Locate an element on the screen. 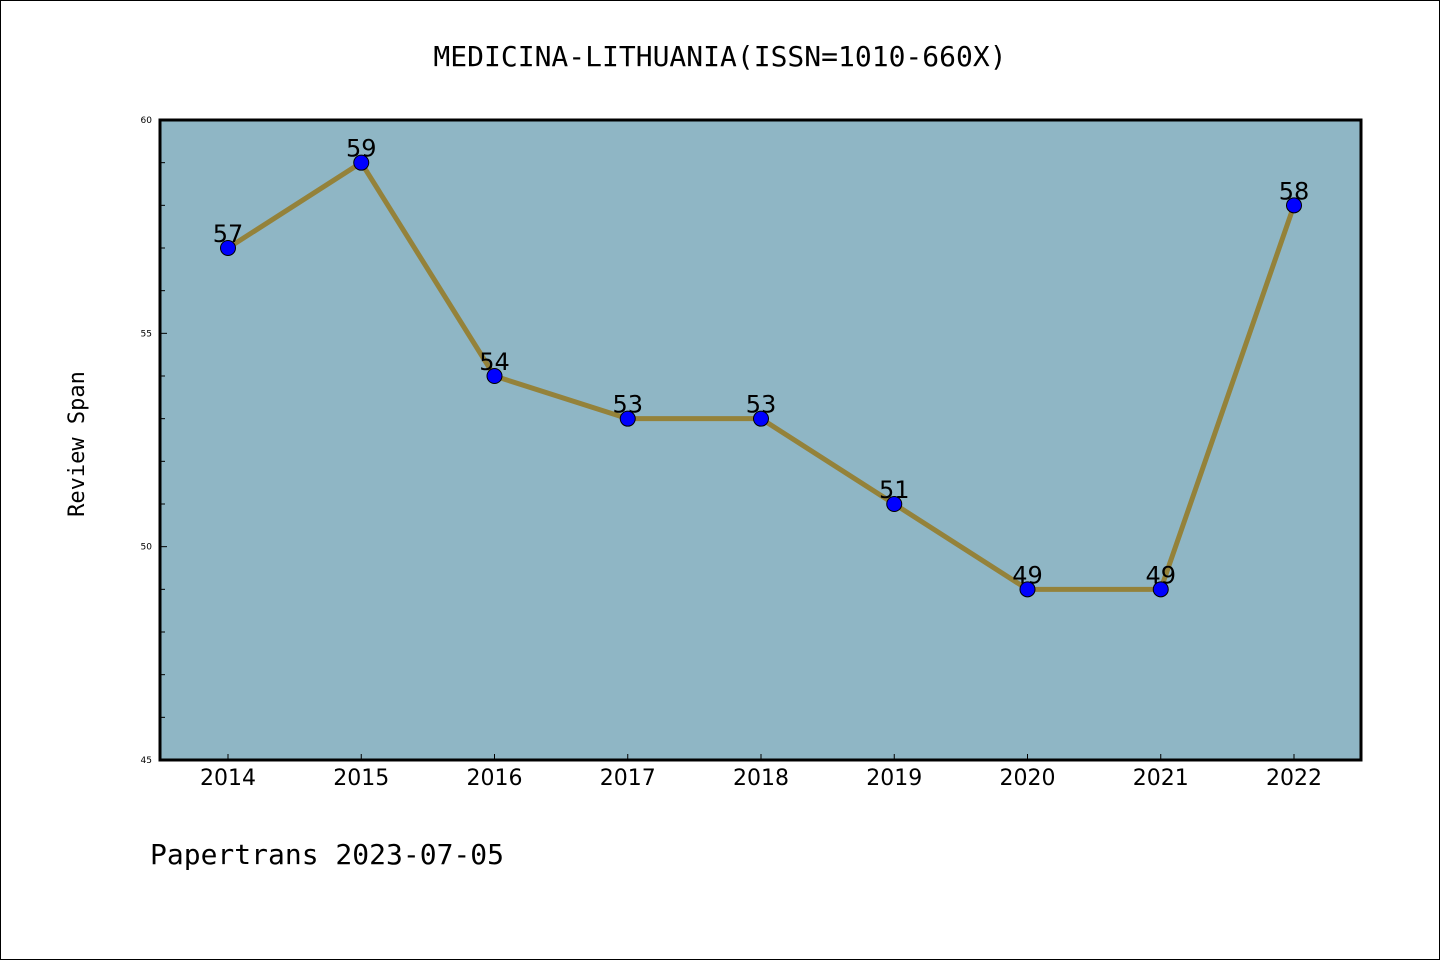 The height and width of the screenshot is (960, 1440). x-tick-label: 2022 is located at coordinates (1294, 778).